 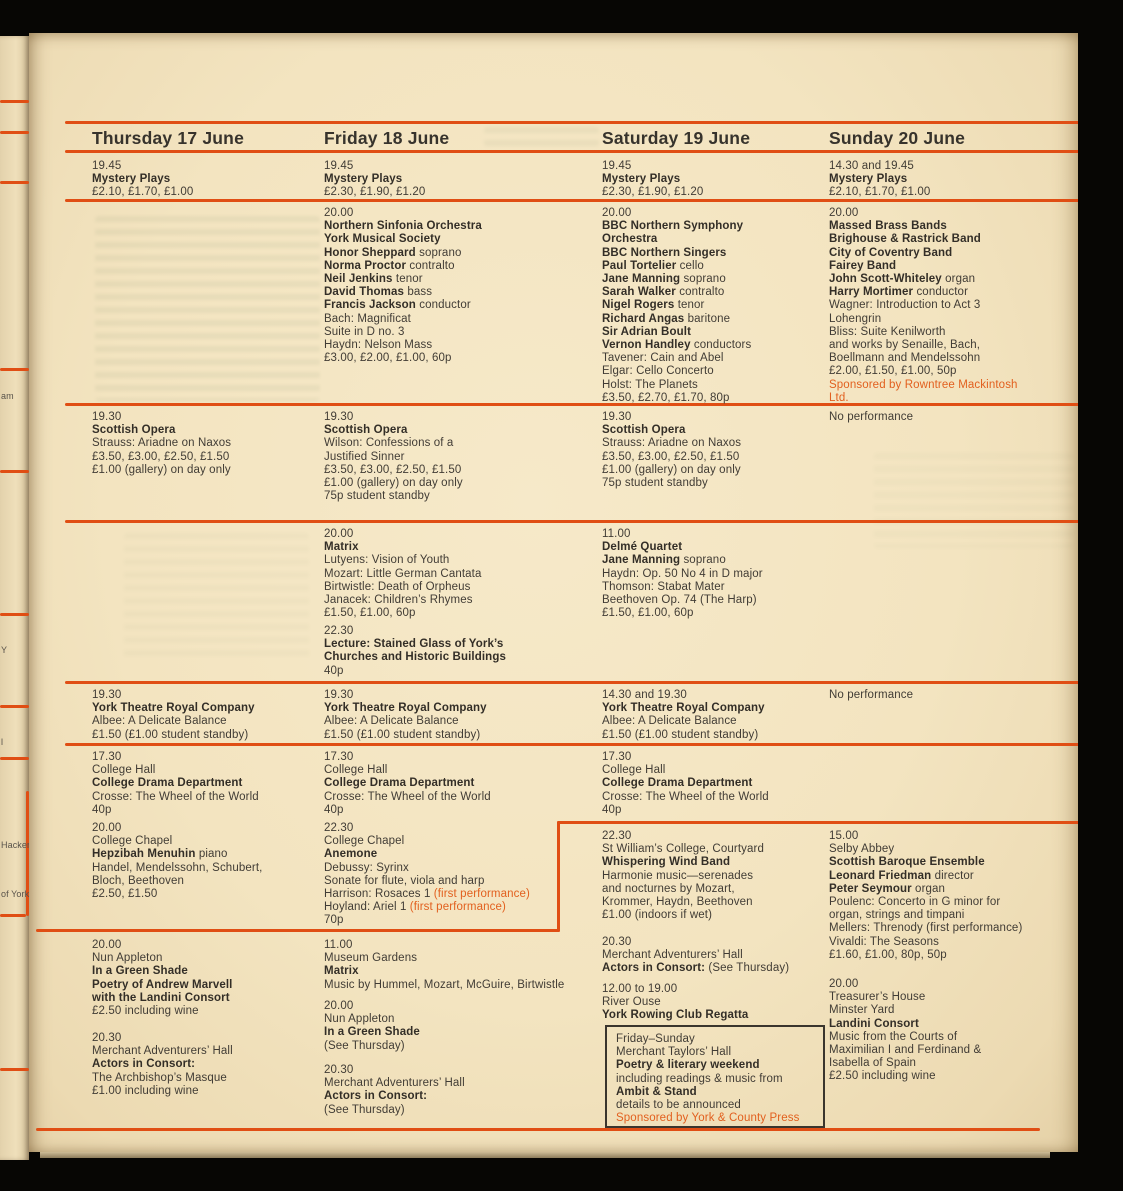 What do you see at coordinates (897, 138) in the screenshot?
I see `day-header-sunday: Sunday 20 June` at bounding box center [897, 138].